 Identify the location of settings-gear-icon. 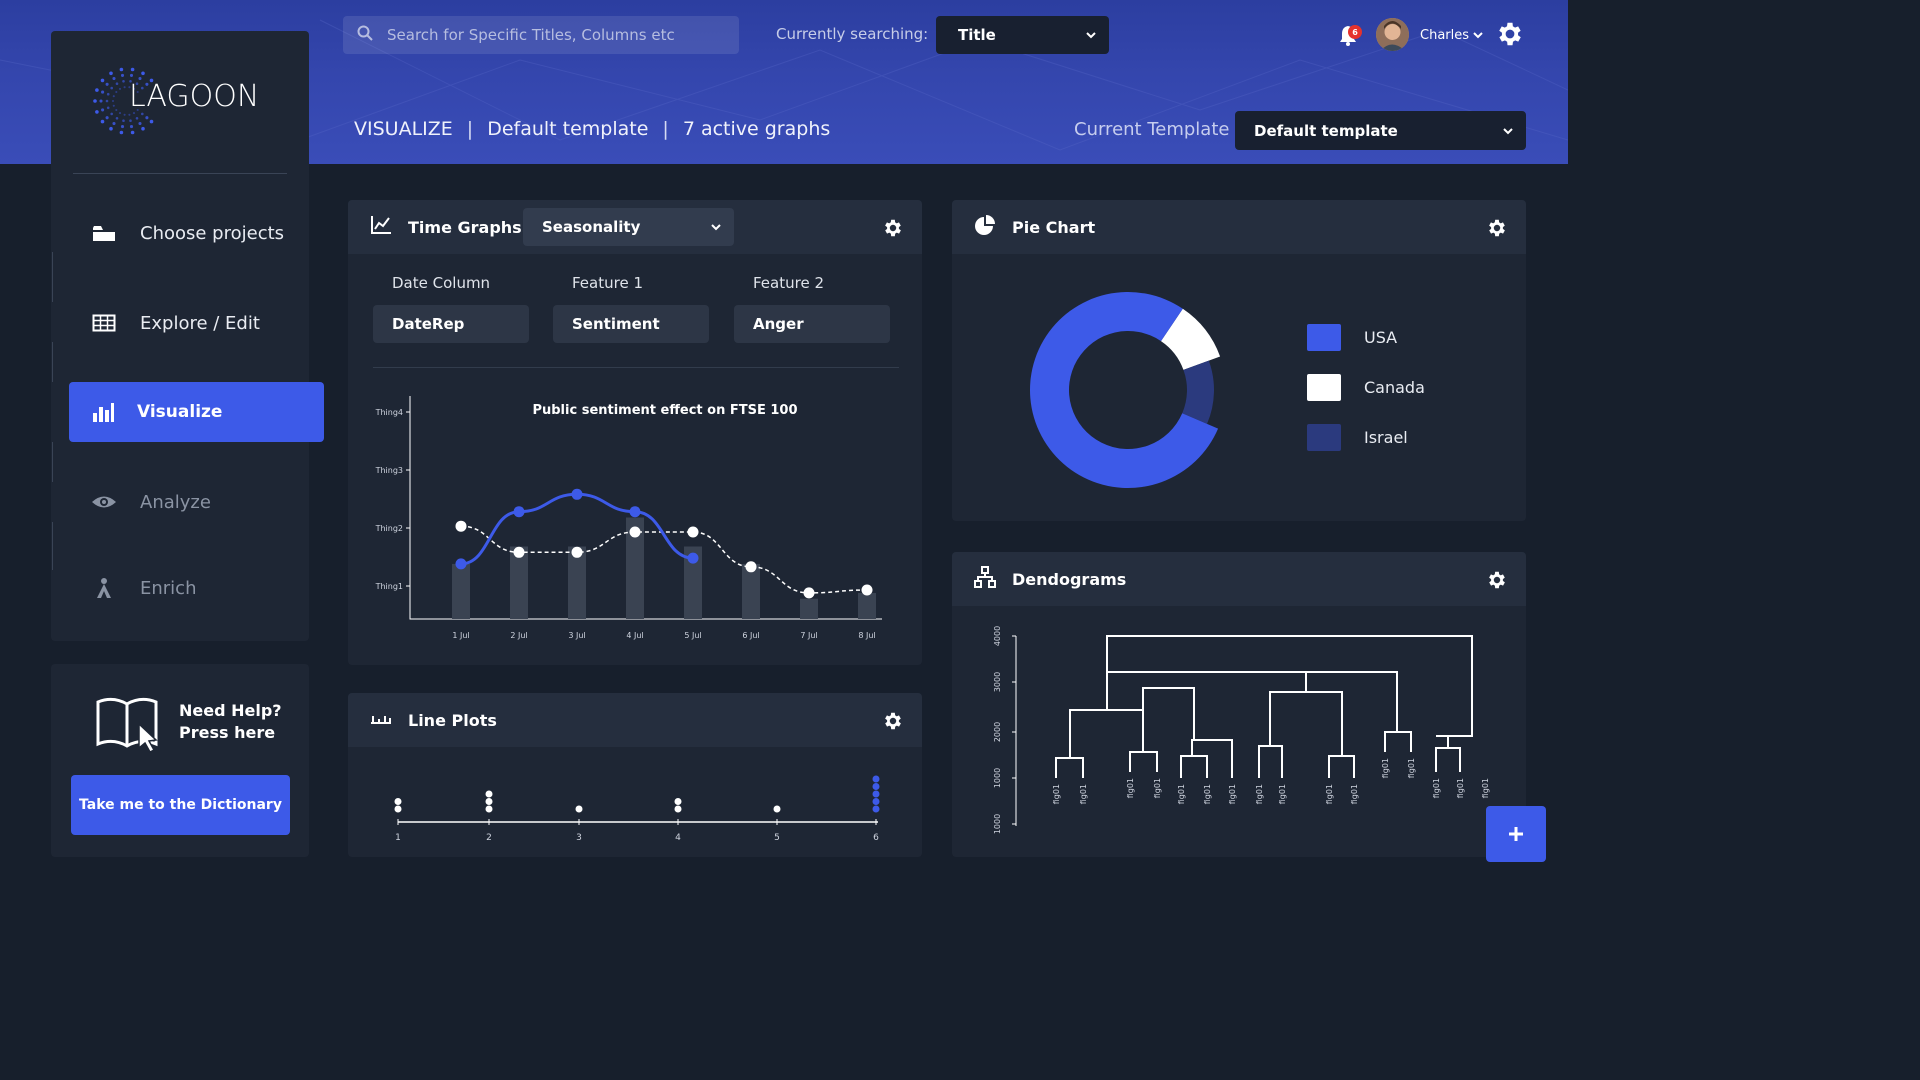
(1510, 36).